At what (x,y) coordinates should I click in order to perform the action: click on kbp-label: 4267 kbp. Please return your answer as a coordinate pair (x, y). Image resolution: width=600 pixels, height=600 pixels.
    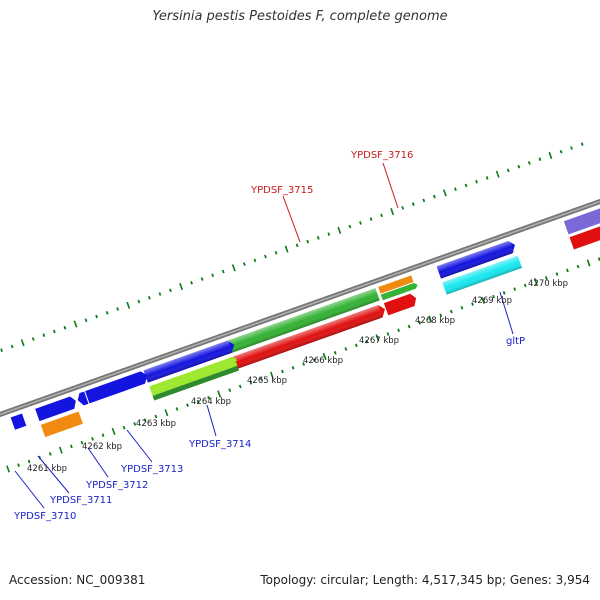
    Looking at the image, I should click on (379, 341).